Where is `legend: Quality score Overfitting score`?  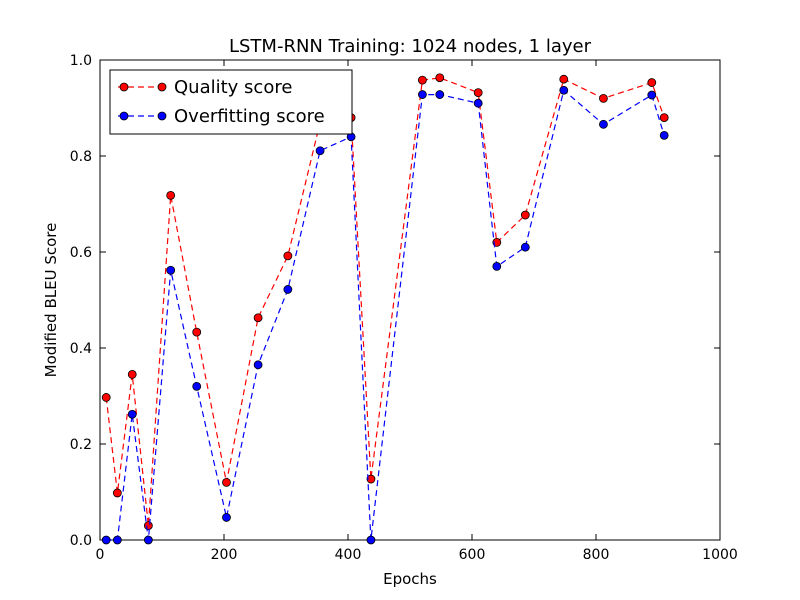
legend: Quality score Overfitting score is located at coordinates (231, 102).